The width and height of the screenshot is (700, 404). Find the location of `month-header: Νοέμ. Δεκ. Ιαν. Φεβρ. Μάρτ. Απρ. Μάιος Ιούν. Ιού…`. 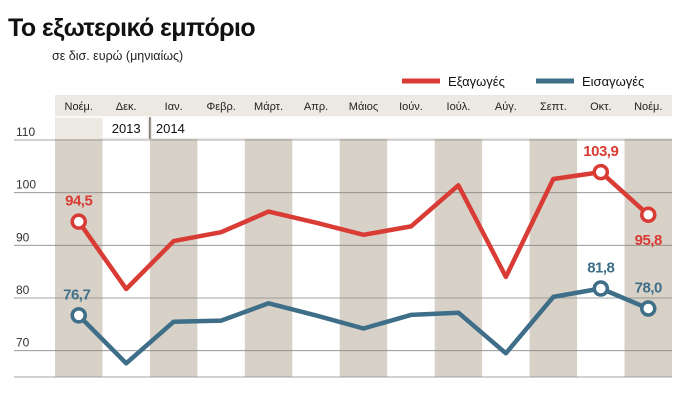

month-header: Νοέμ. Δεκ. Ιαν. Φεβρ. Μάρτ. Απρ. Μάιος Ιούν. Ιού… is located at coordinates (363, 117).